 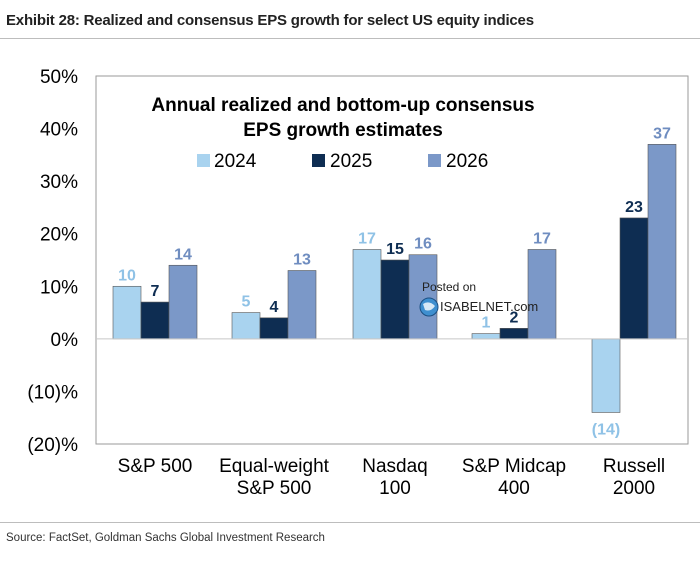 What do you see at coordinates (343, 130) in the screenshot?
I see `chart-title-line-2: EPS growth estimates` at bounding box center [343, 130].